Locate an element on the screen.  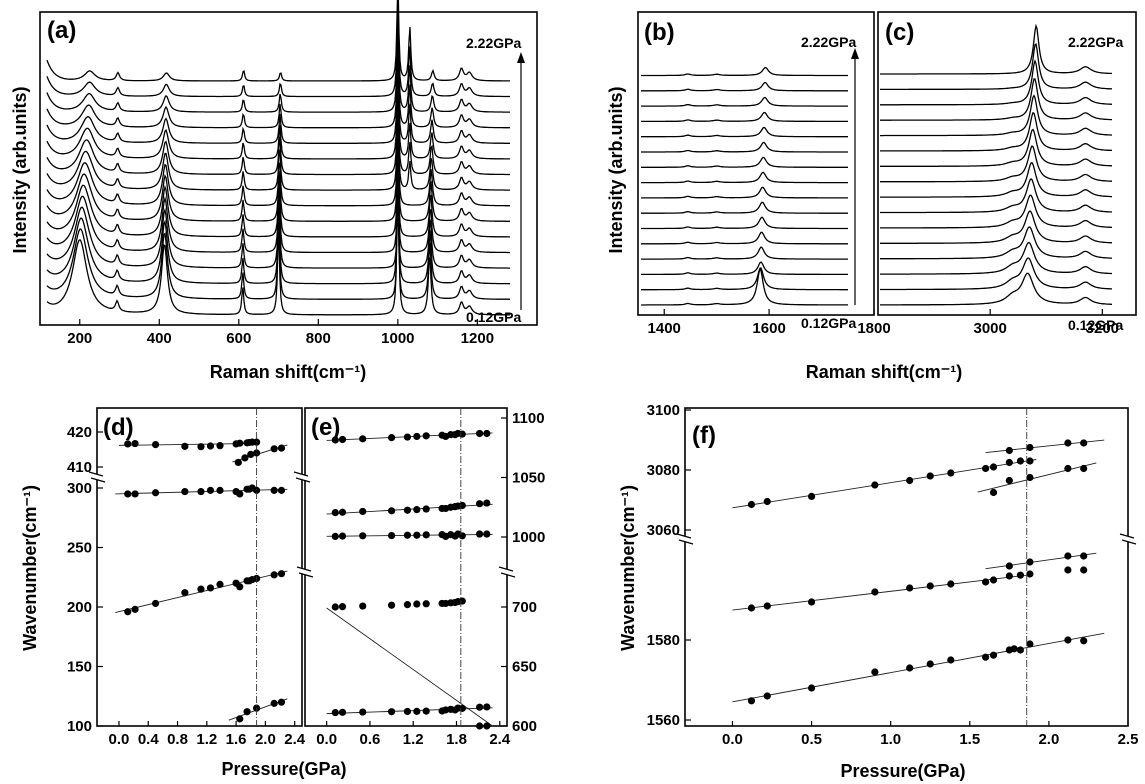
panel-b-spectra is located at coordinates (744, 186).